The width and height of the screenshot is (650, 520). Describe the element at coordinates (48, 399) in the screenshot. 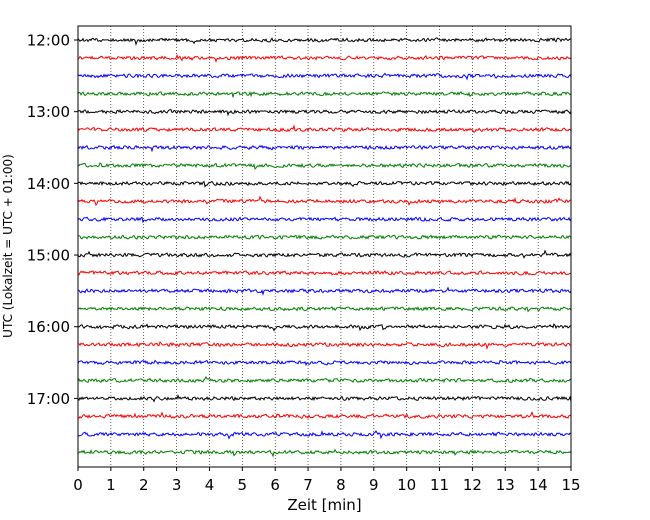

I see `y-tick-label: 17:00` at that location.